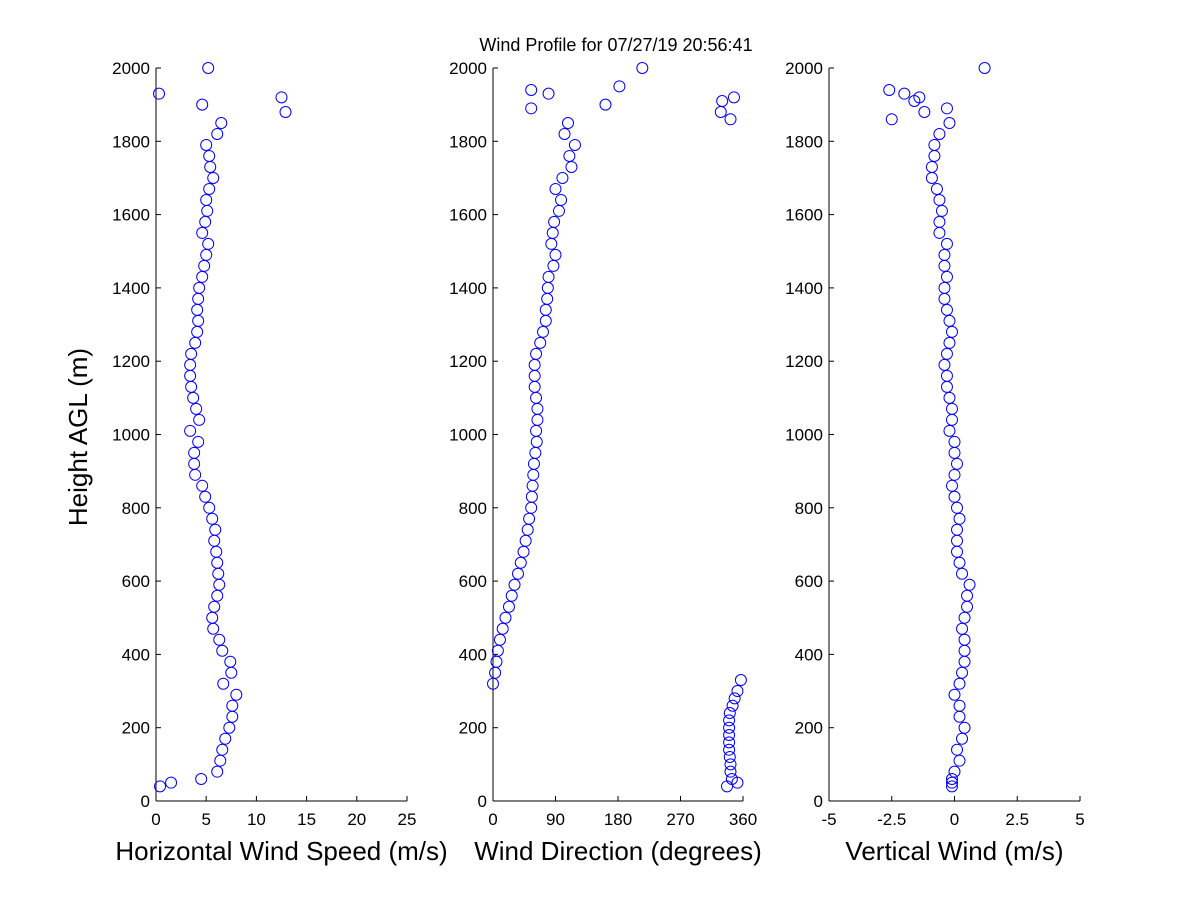  Describe the element at coordinates (828, 819) in the screenshot. I see `vertical-wind-x-tick-label: -5` at that location.